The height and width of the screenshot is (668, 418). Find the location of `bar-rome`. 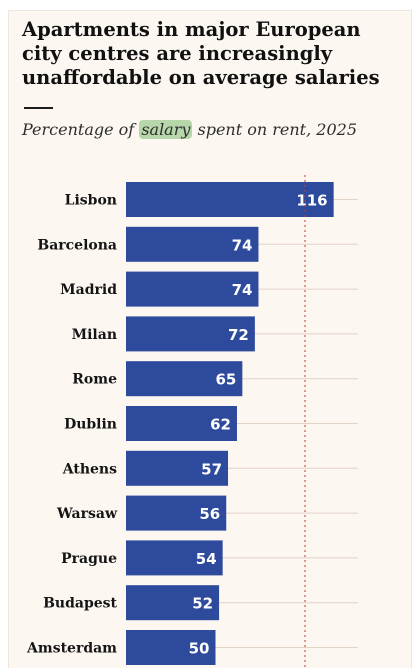

bar-rome is located at coordinates (184, 379).